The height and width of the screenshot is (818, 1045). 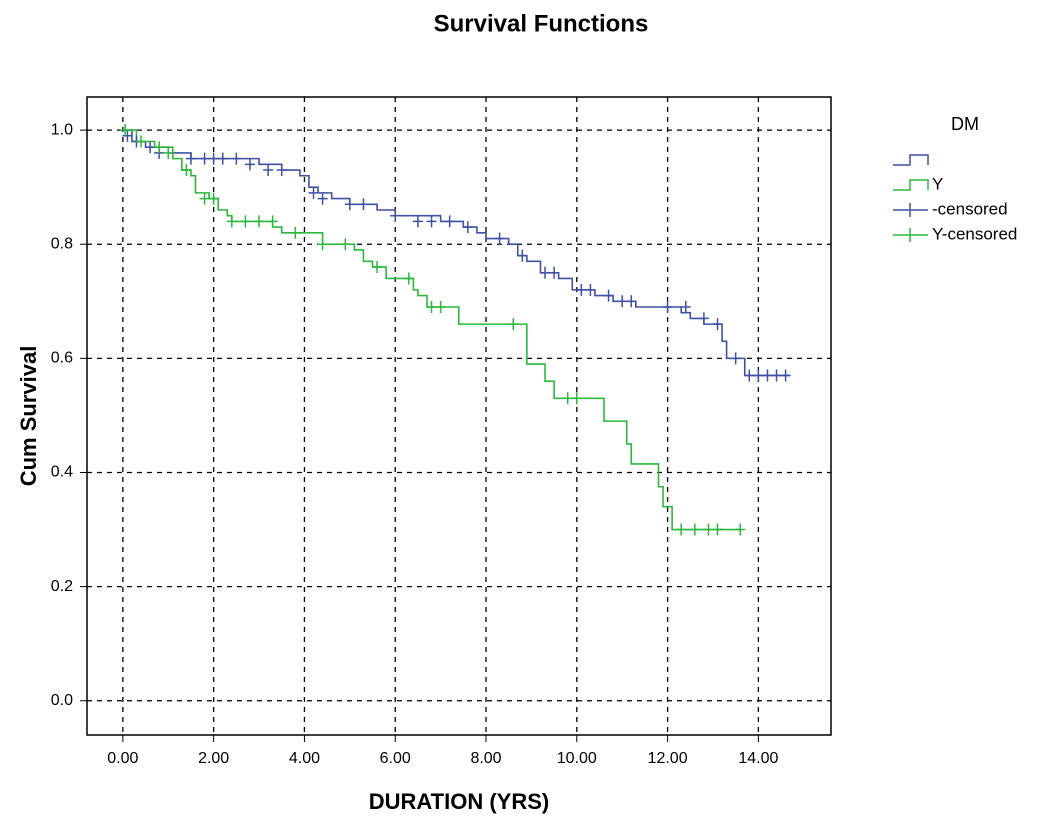 I want to click on y-tick-label: 1.0, so click(x=62, y=129).